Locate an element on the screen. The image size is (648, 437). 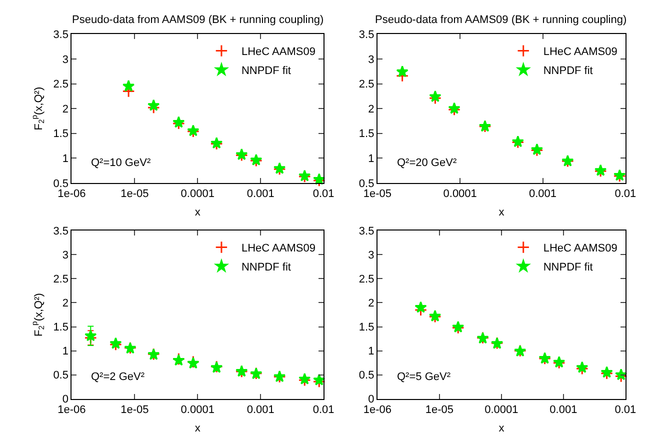
annotation: Q²=20 GeV² is located at coordinates (427, 163).